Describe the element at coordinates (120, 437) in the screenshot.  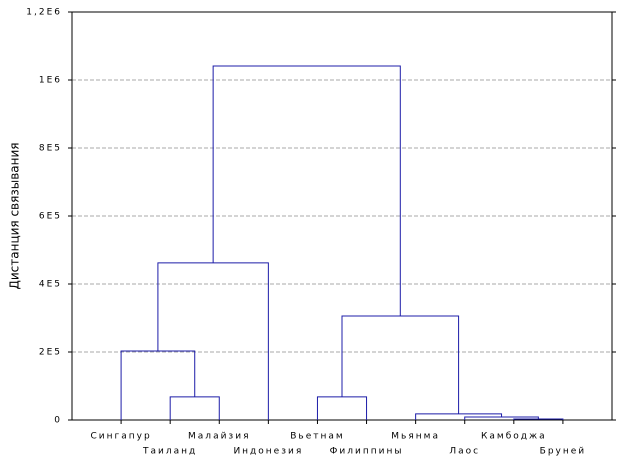
I see `leaf-label: Сингапур` at that location.